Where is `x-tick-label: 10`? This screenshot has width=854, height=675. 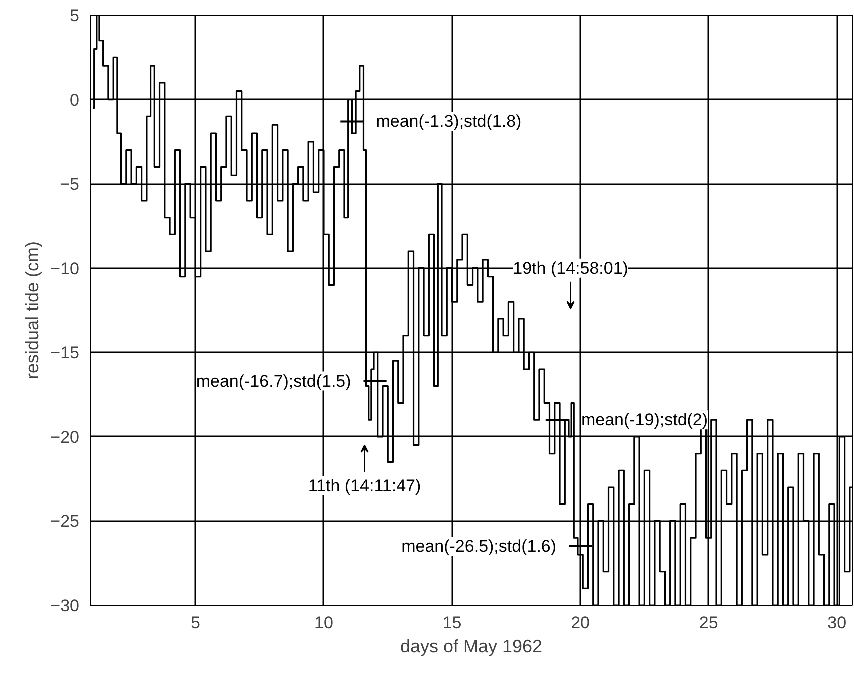 x-tick-label: 10 is located at coordinates (324, 623).